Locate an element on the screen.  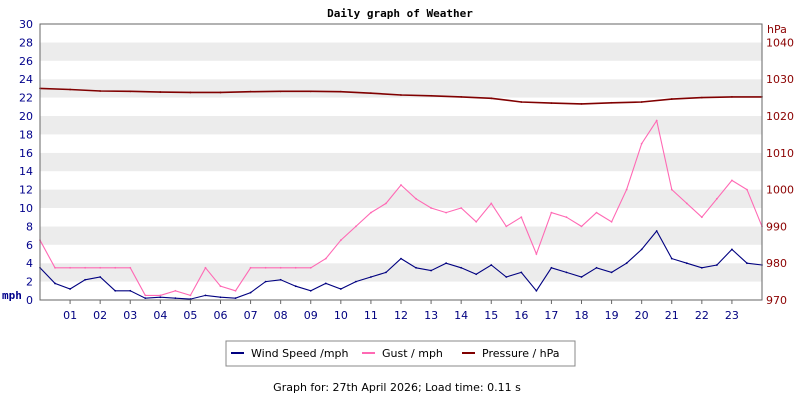
left-tick-label: 8 is located at coordinates (29, 226).